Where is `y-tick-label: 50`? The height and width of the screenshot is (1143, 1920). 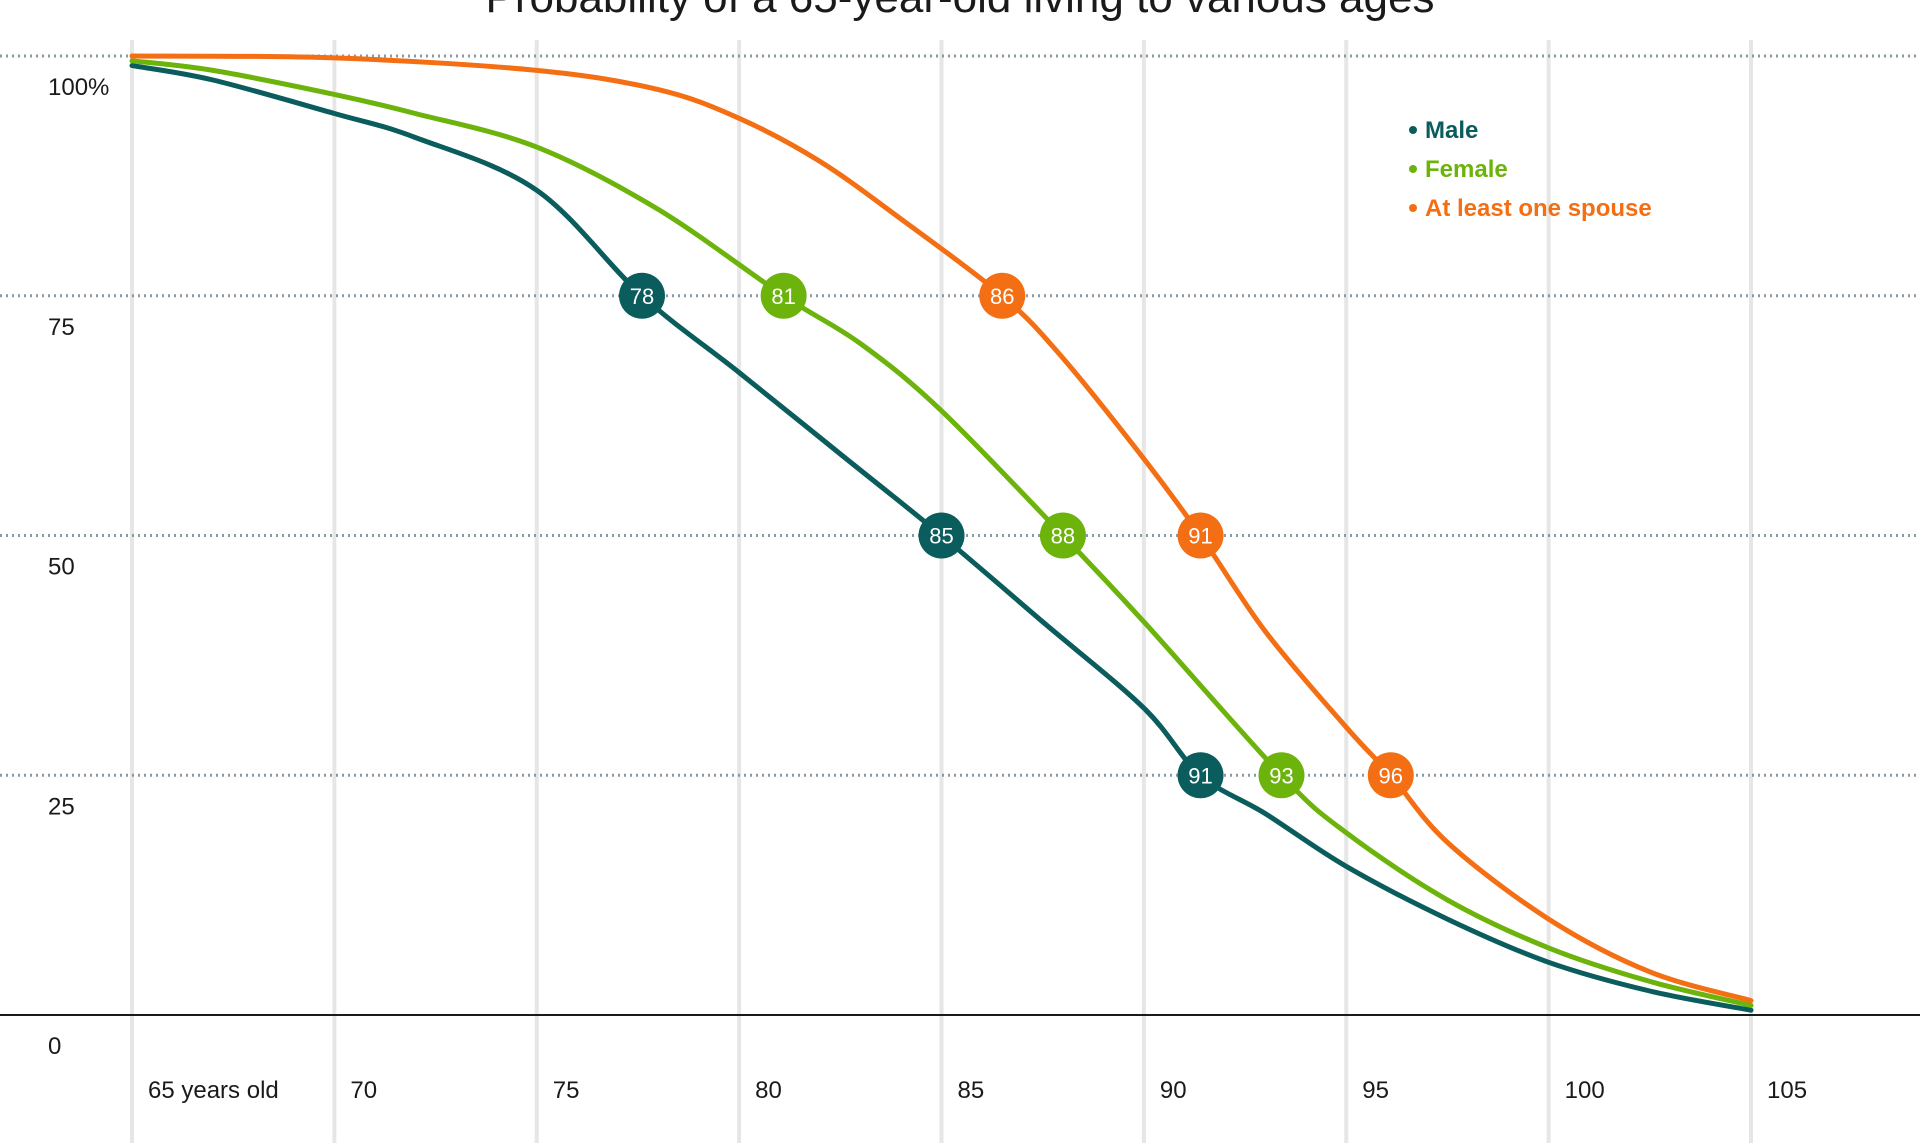 y-tick-label: 50 is located at coordinates (61, 567).